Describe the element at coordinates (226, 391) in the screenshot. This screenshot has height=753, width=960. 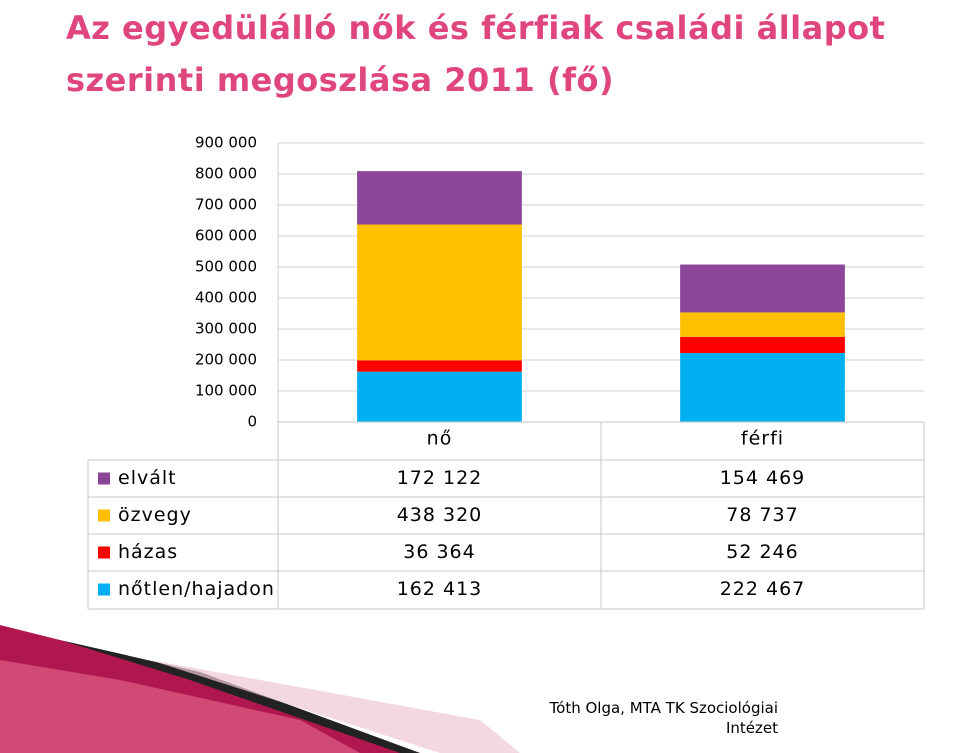
I see `y-tick-label: 100 000` at that location.